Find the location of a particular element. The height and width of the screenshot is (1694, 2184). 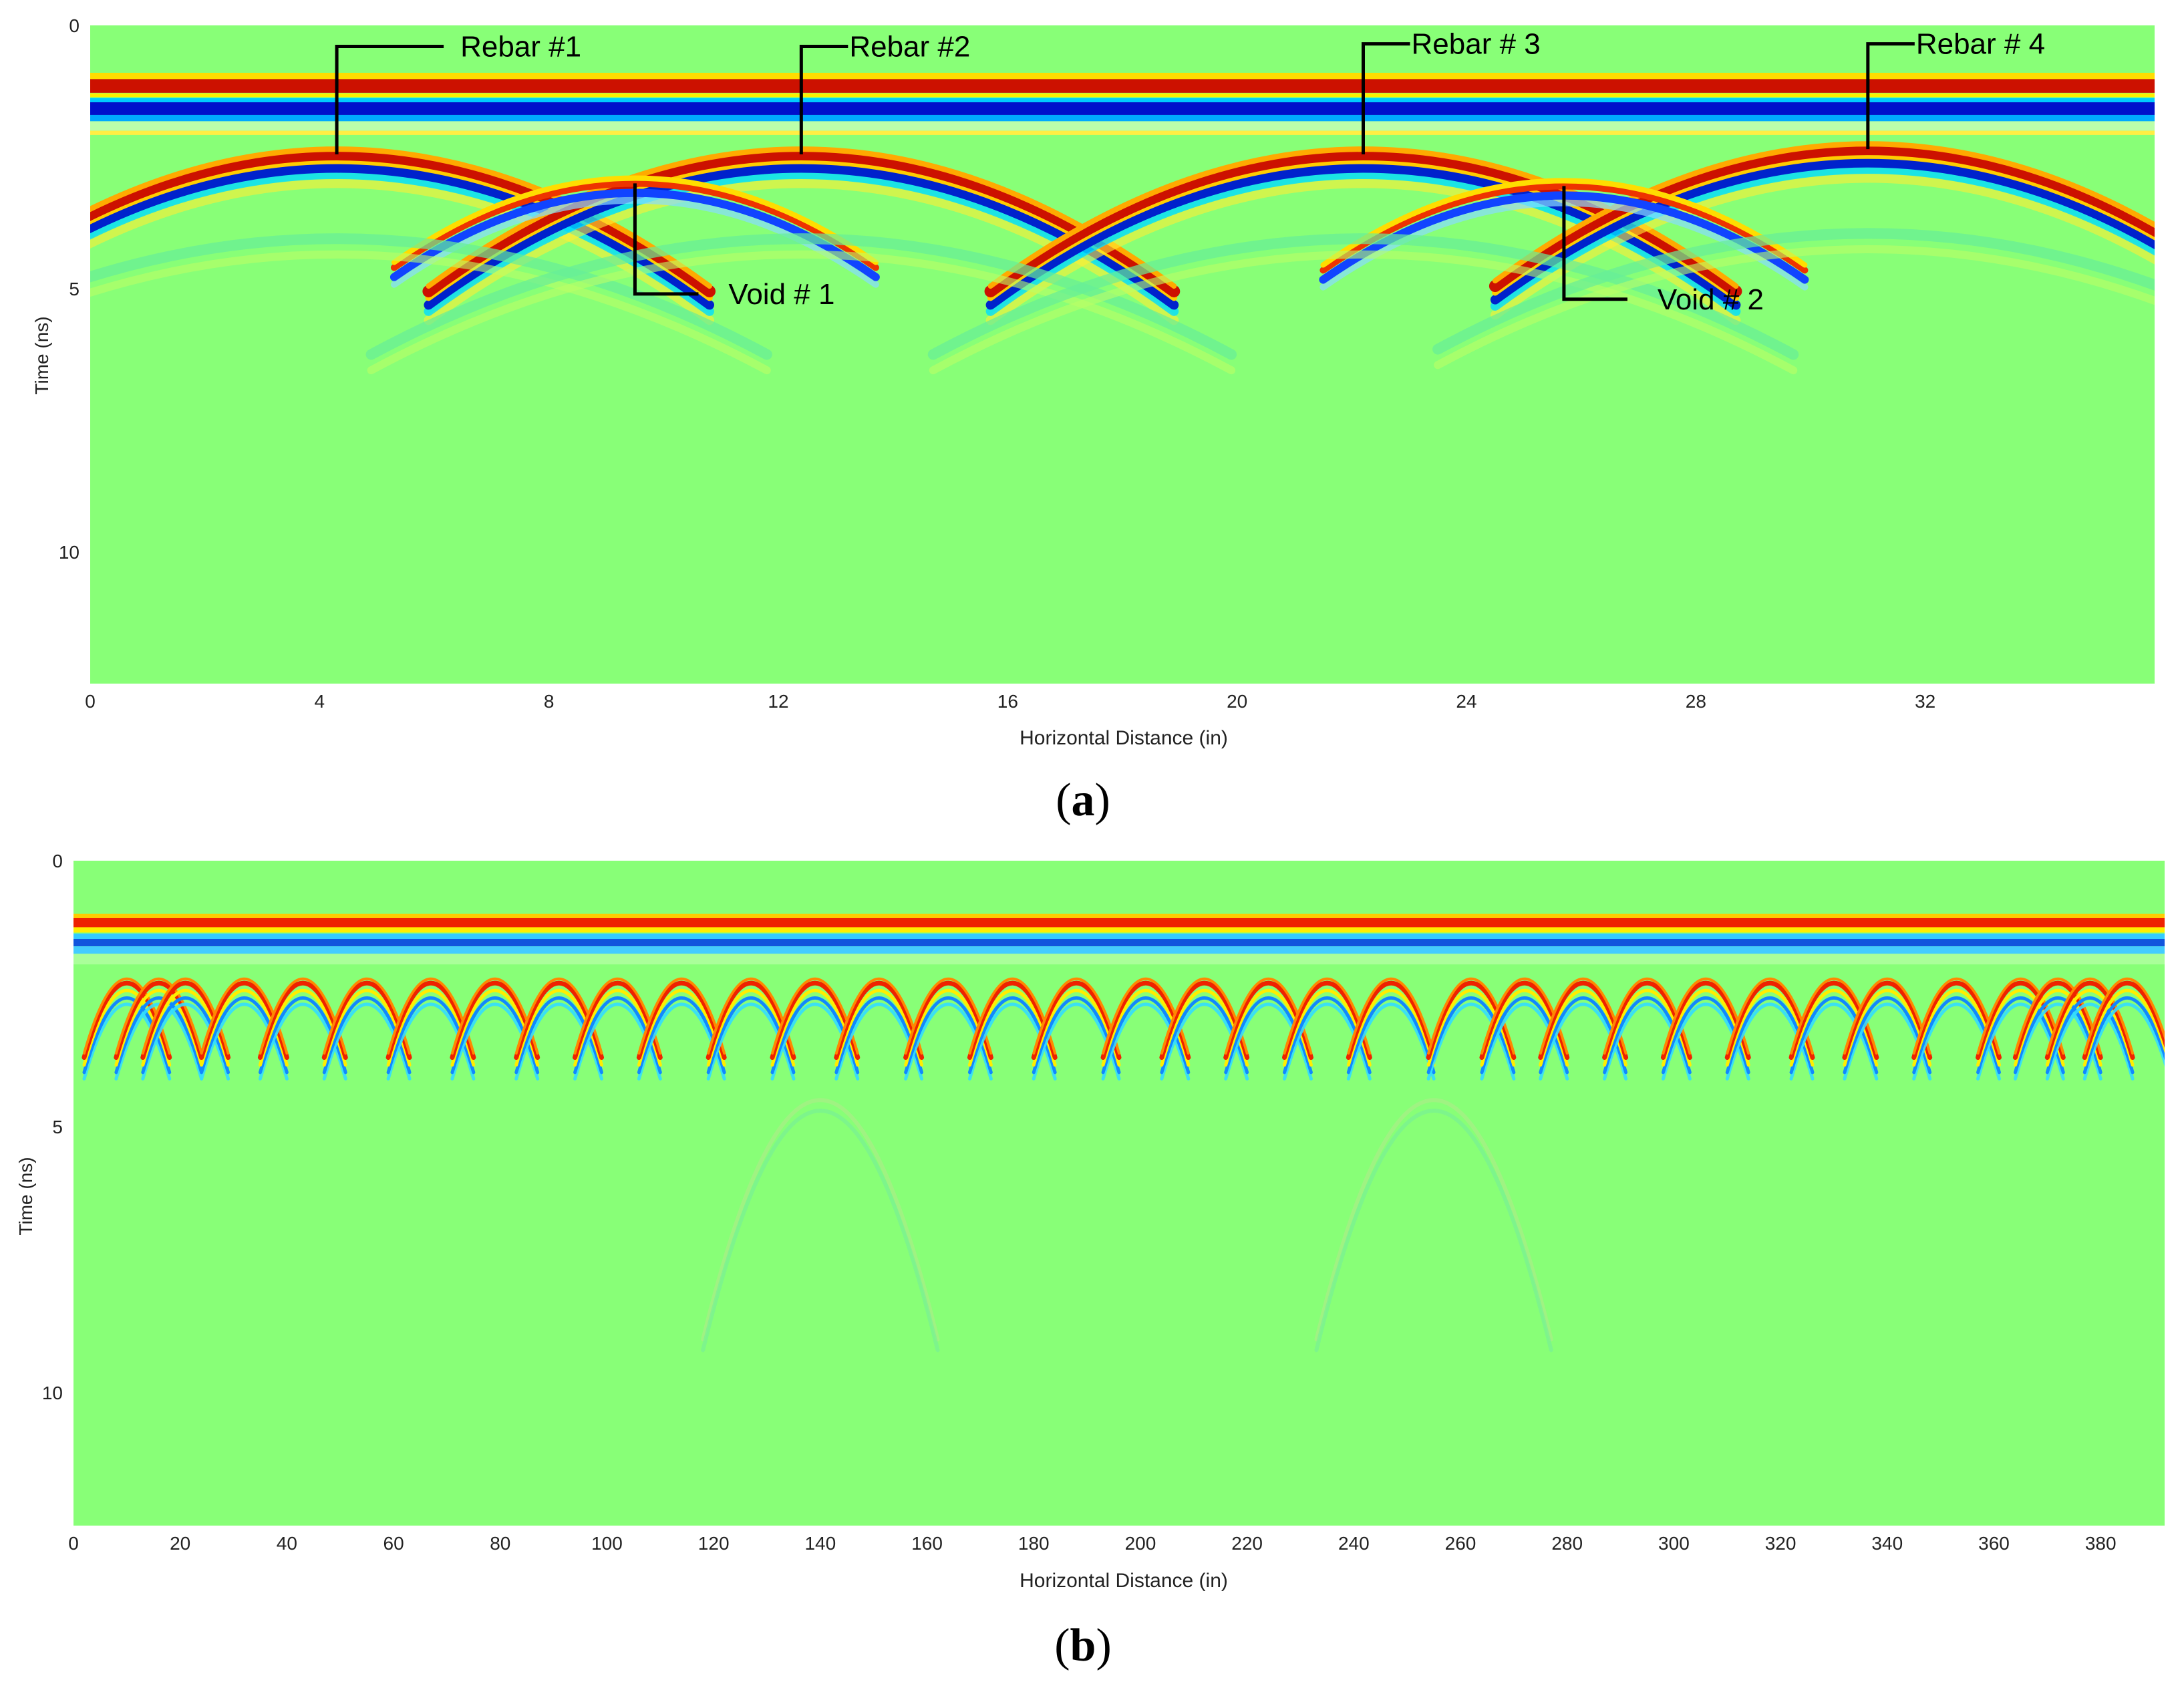

annotation-label: Void # 2 is located at coordinates (1711, 299).